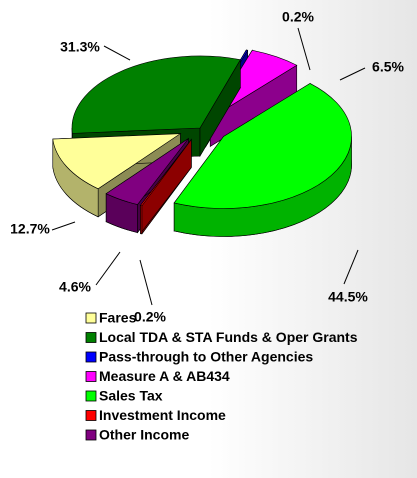 Image resolution: width=417 pixels, height=478 pixels. I want to click on value-label: 12.7%, so click(30, 229).